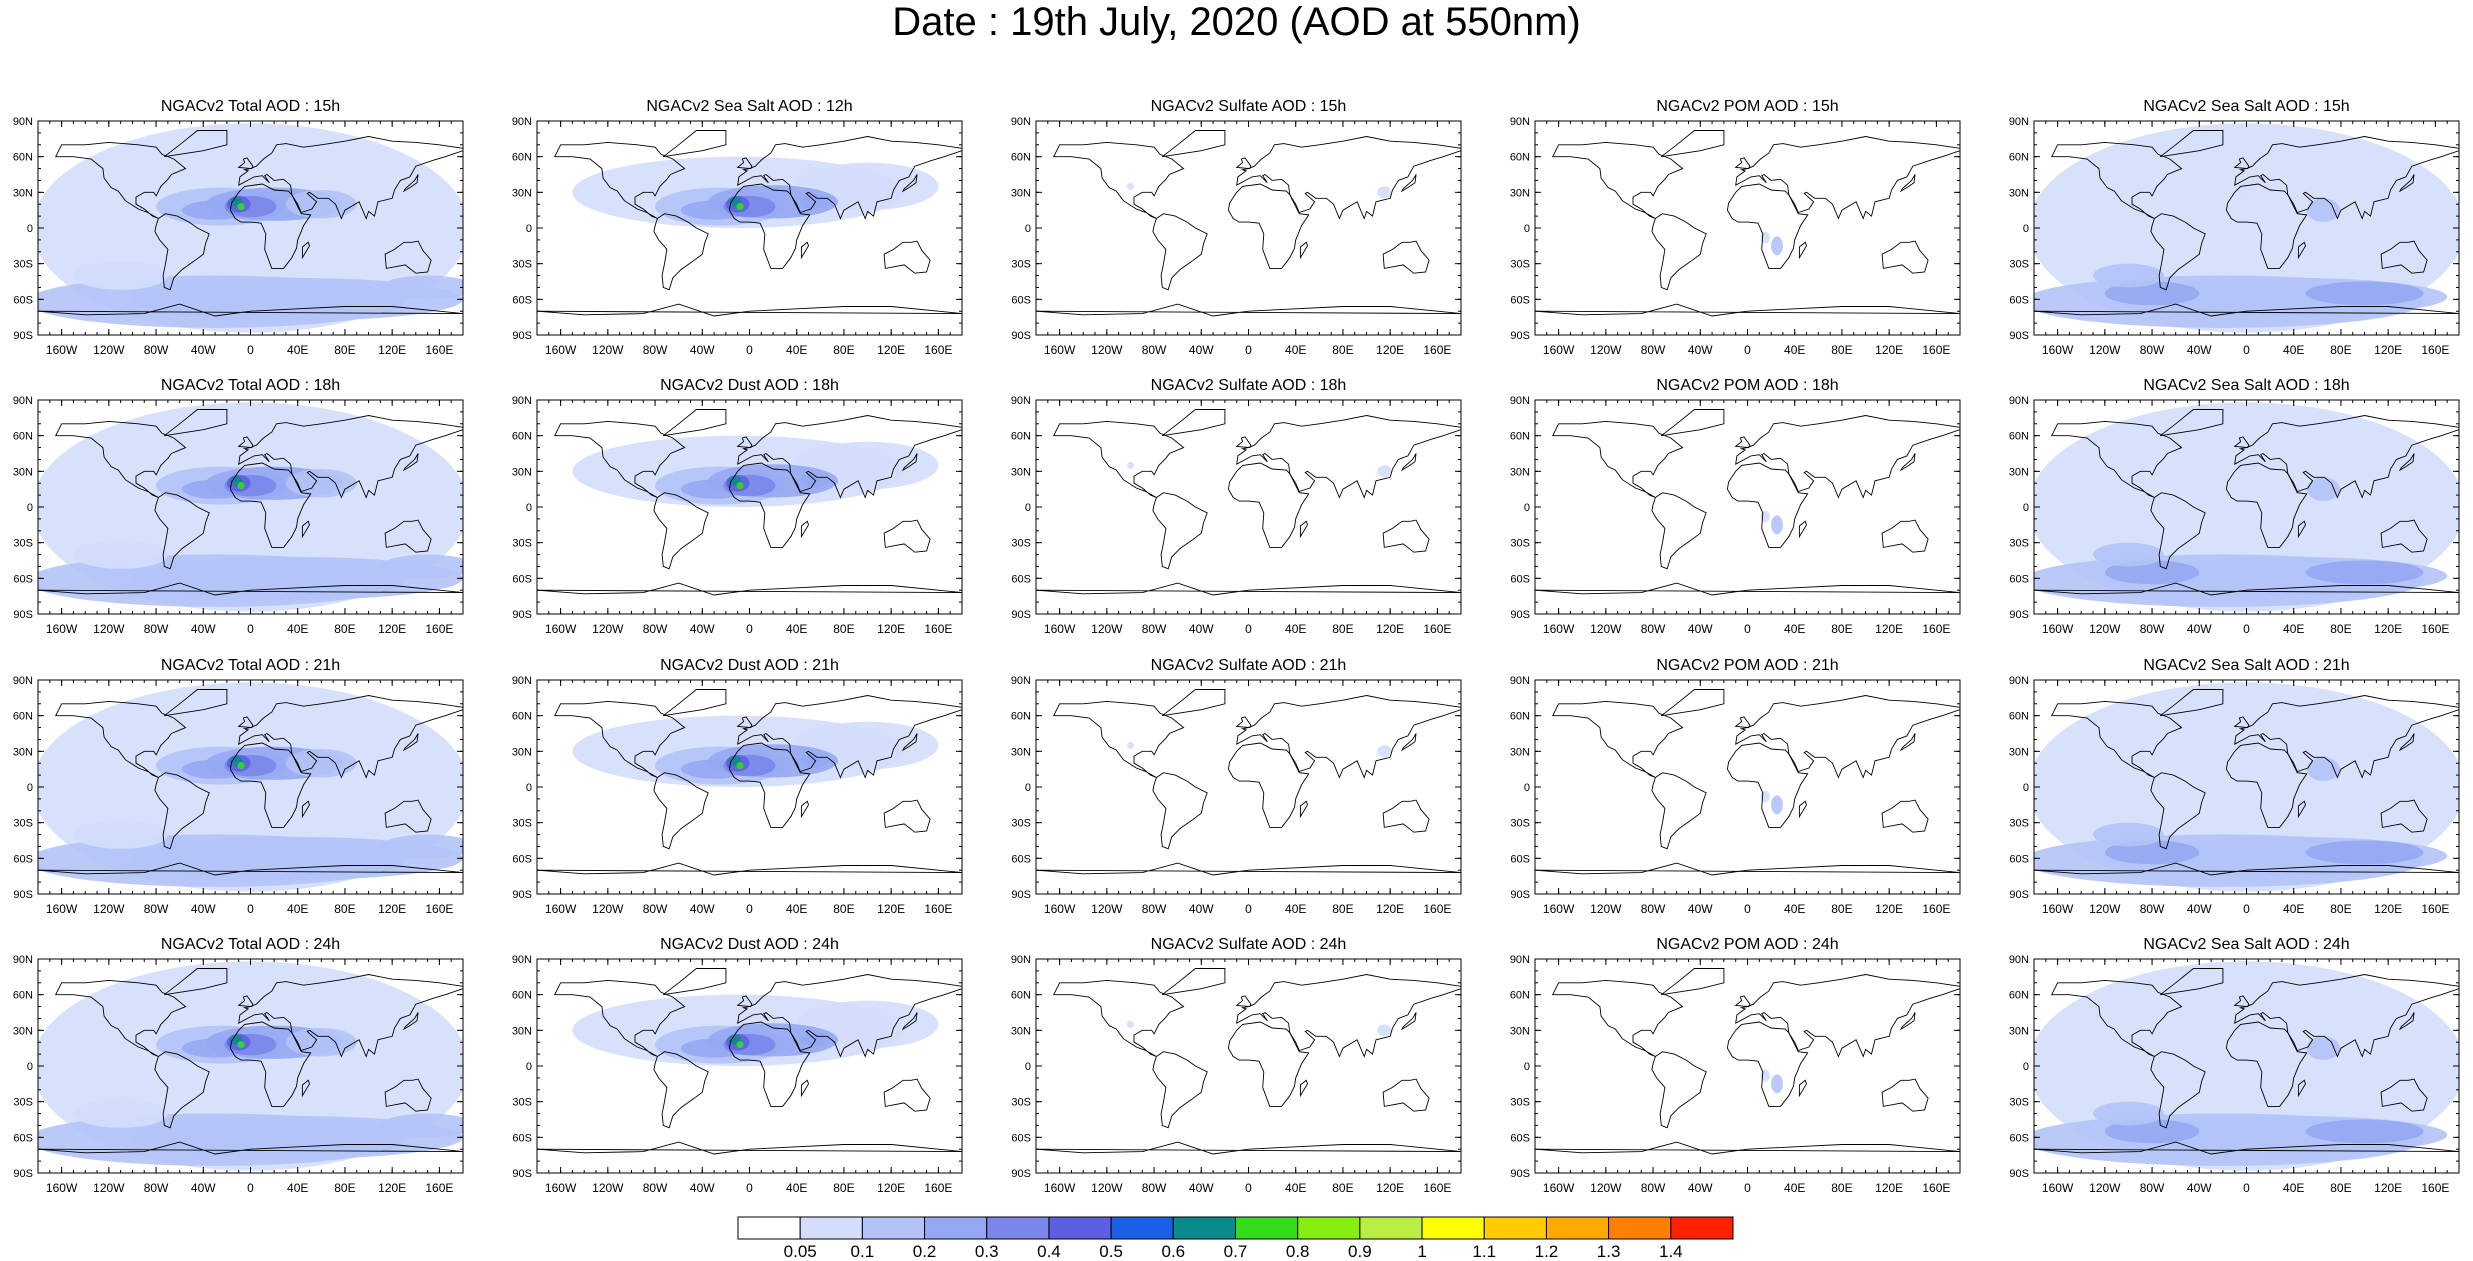 Image resolution: width=2473 pixels, height=1261 pixels. What do you see at coordinates (1236, 22) in the screenshot?
I see `page-title: Date : 19th July, 2020 (AOD at 550nm)` at bounding box center [1236, 22].